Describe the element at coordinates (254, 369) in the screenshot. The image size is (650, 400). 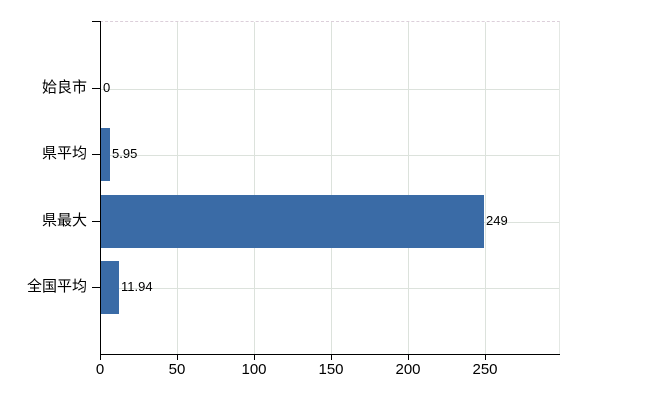
I see `x-tick-label: 100` at that location.